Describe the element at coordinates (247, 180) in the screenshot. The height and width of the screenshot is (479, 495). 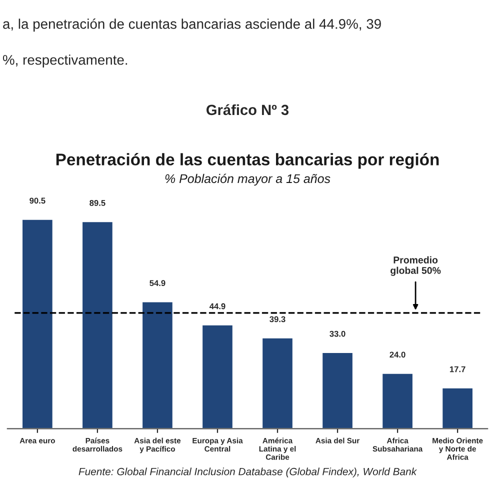
I see `chart-subtitle: % Población mayor a 15 años` at that location.